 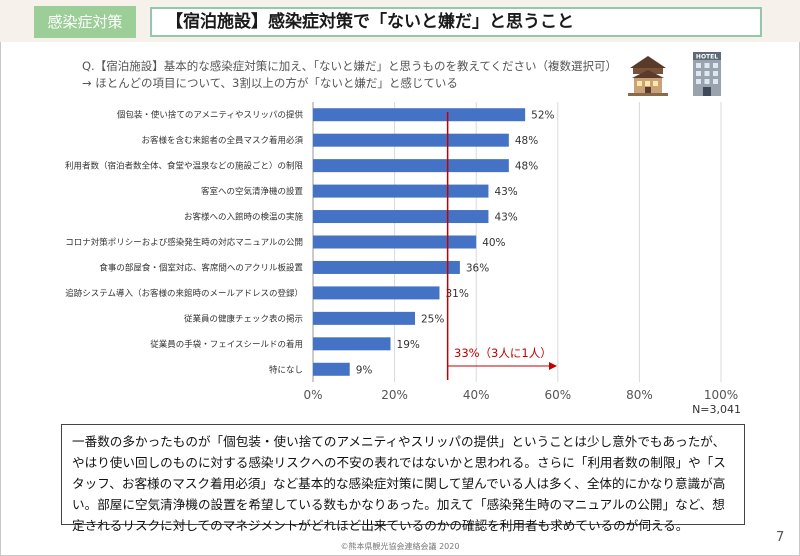 I want to click on footer-copyright: ©熊本県観光協会連絡会議 2020, so click(x=400, y=546).